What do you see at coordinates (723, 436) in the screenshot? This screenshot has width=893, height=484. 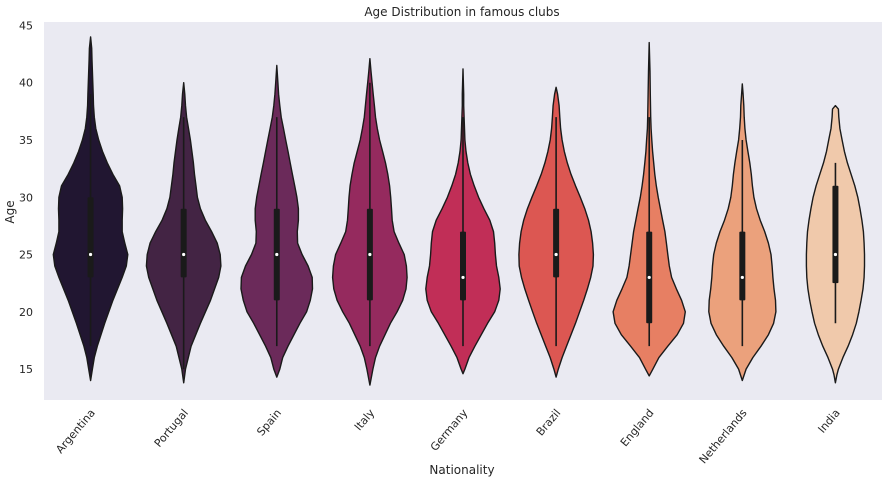 I see `x-tick-label: Netherlands` at bounding box center [723, 436].